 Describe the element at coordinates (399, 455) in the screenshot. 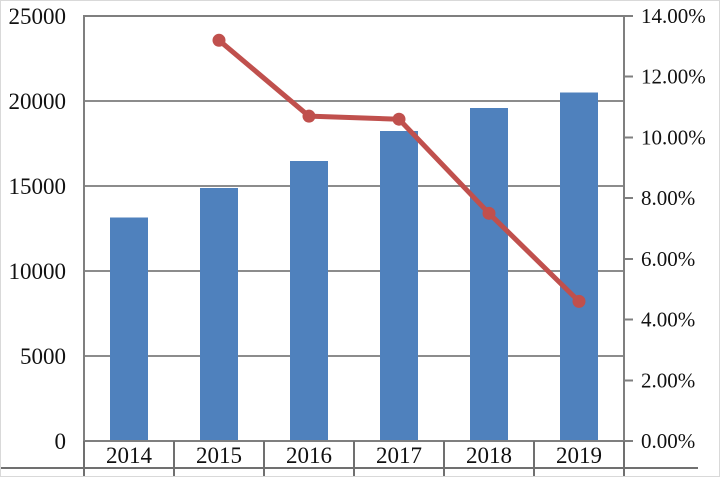

I see `category-label: 2017` at that location.